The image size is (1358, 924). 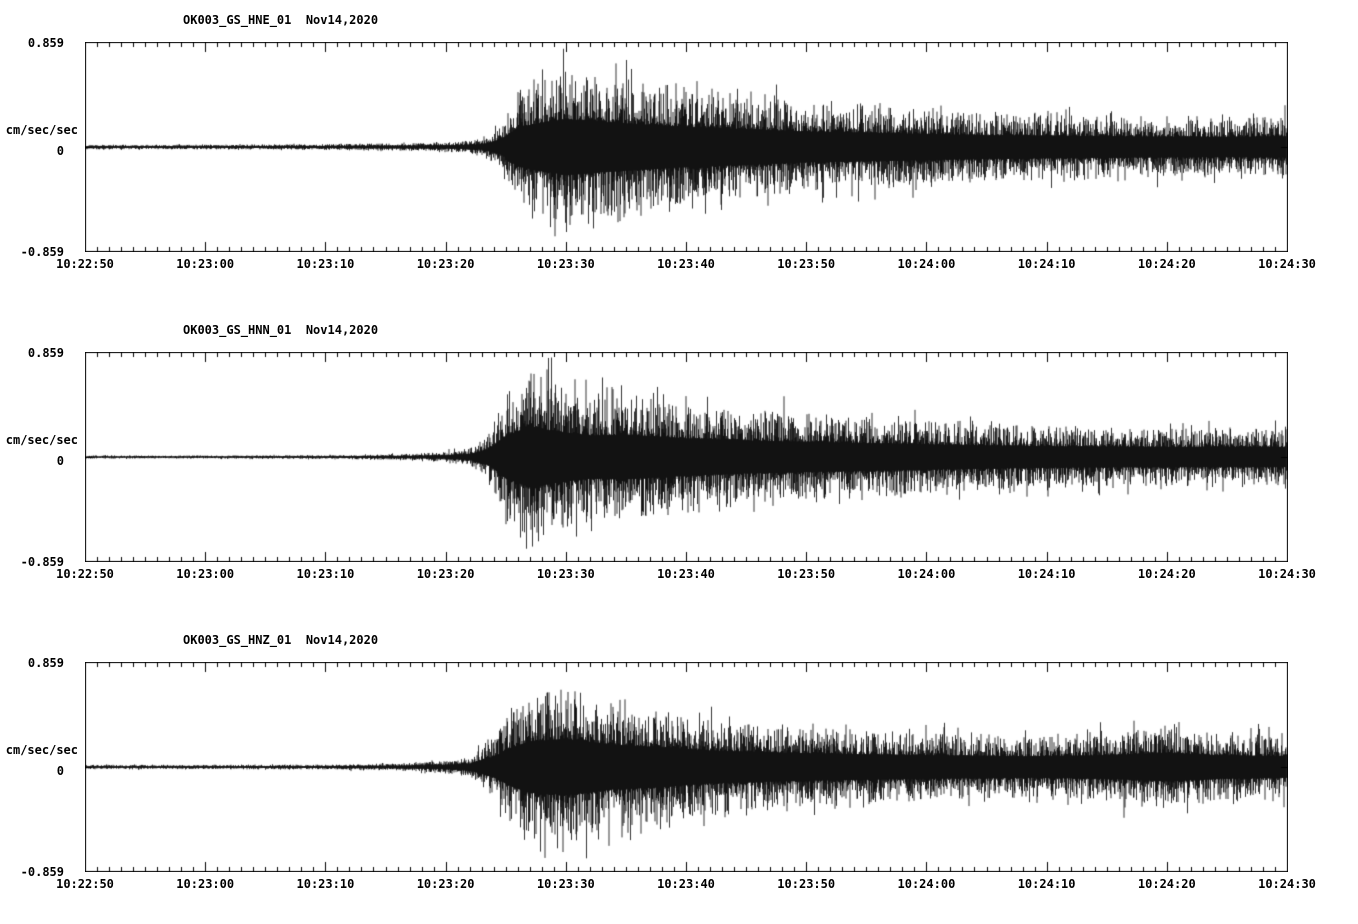 I want to click on panel-title: OK003_GS_HNZ_01 Nov14,2020, so click(x=281, y=640).